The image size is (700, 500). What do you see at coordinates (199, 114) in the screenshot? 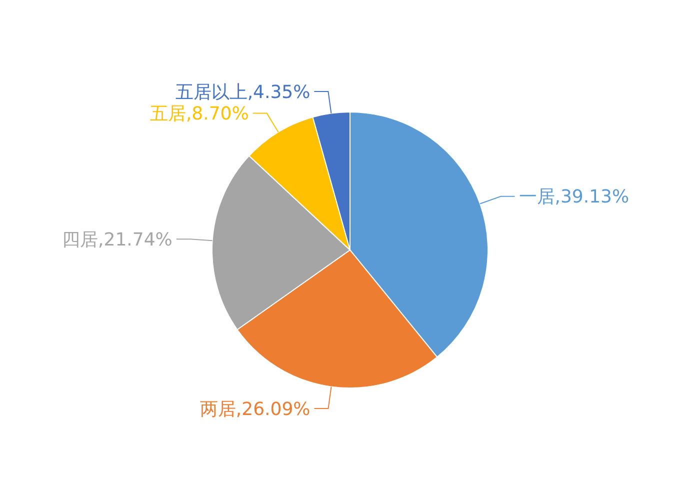
I see `slice-label: 五居,8.70%` at bounding box center [199, 114].